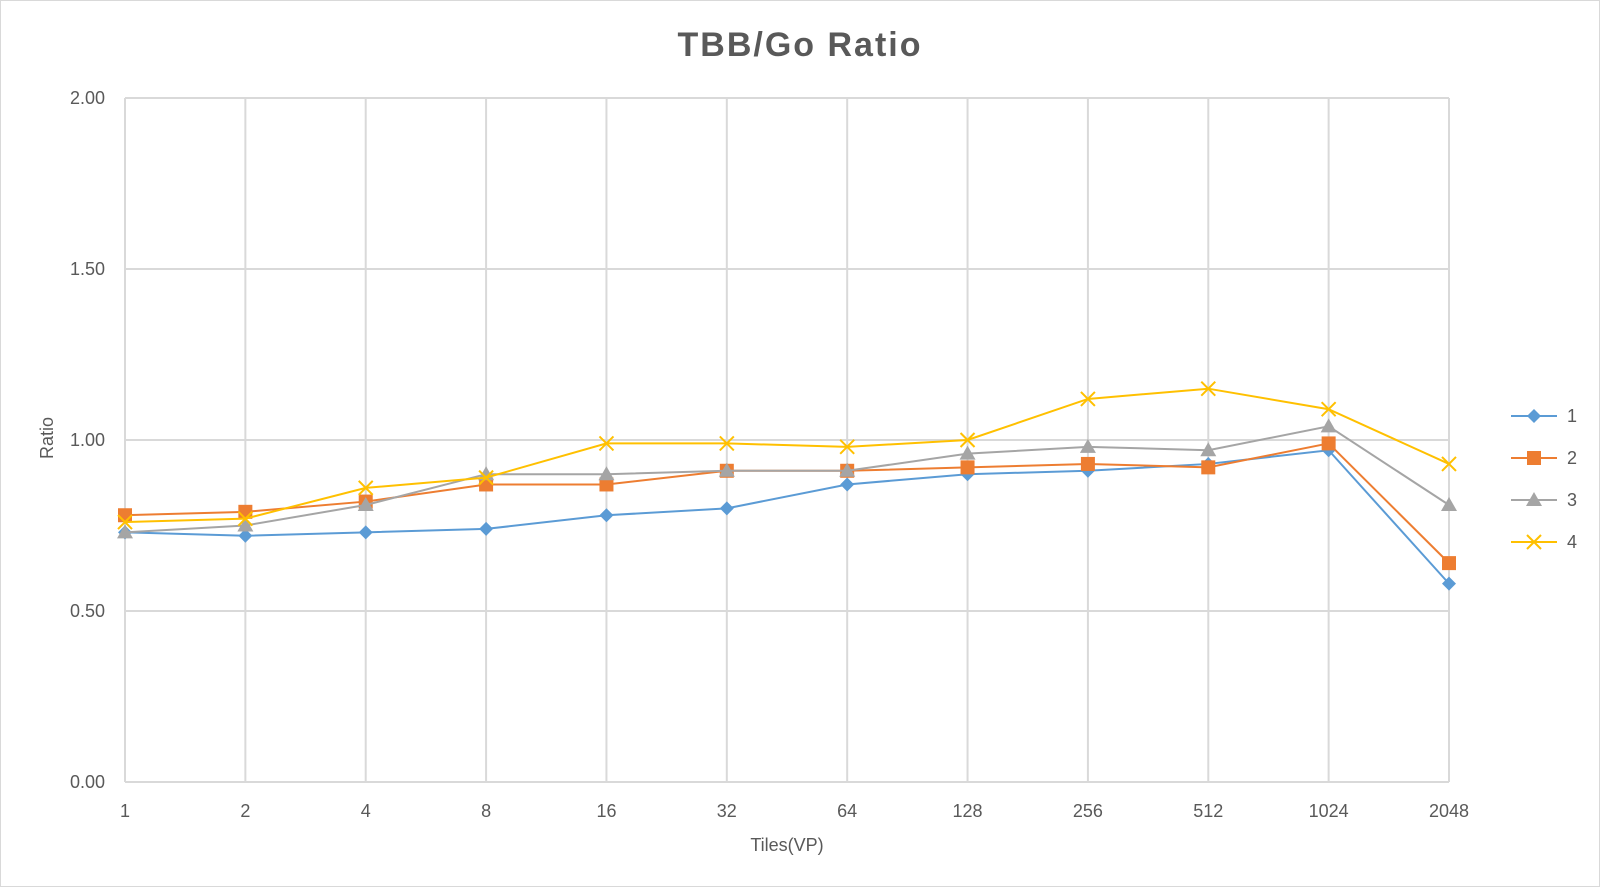  I want to click on y-tick-label: 0.50, so click(87, 611).